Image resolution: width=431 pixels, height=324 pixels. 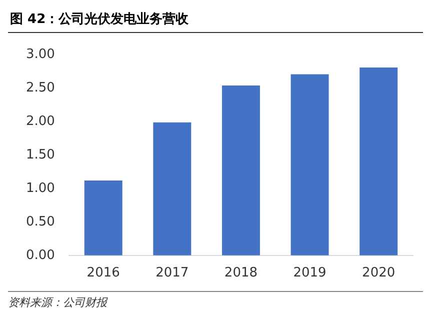 What do you see at coordinates (172, 273) in the screenshot?
I see `x-tick-label: 2017` at bounding box center [172, 273].